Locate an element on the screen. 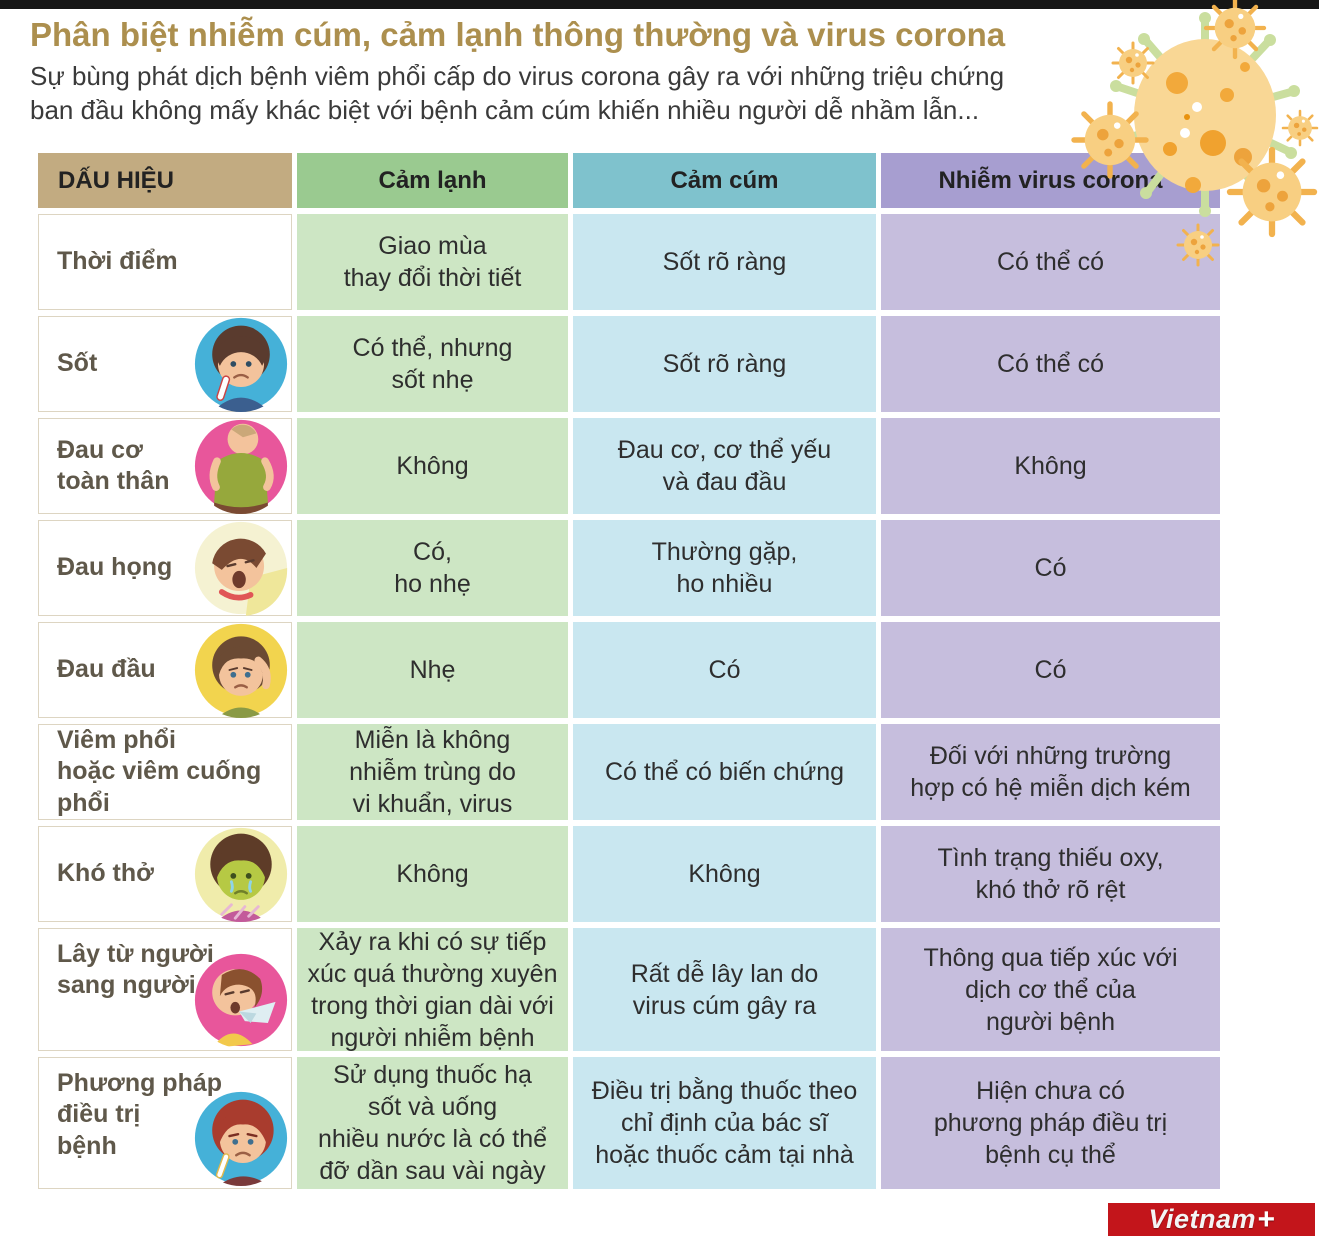 This screenshot has width=1319, height=1241. cell-sore-throat-cold: Có, ho nhẹ is located at coordinates (432, 568).